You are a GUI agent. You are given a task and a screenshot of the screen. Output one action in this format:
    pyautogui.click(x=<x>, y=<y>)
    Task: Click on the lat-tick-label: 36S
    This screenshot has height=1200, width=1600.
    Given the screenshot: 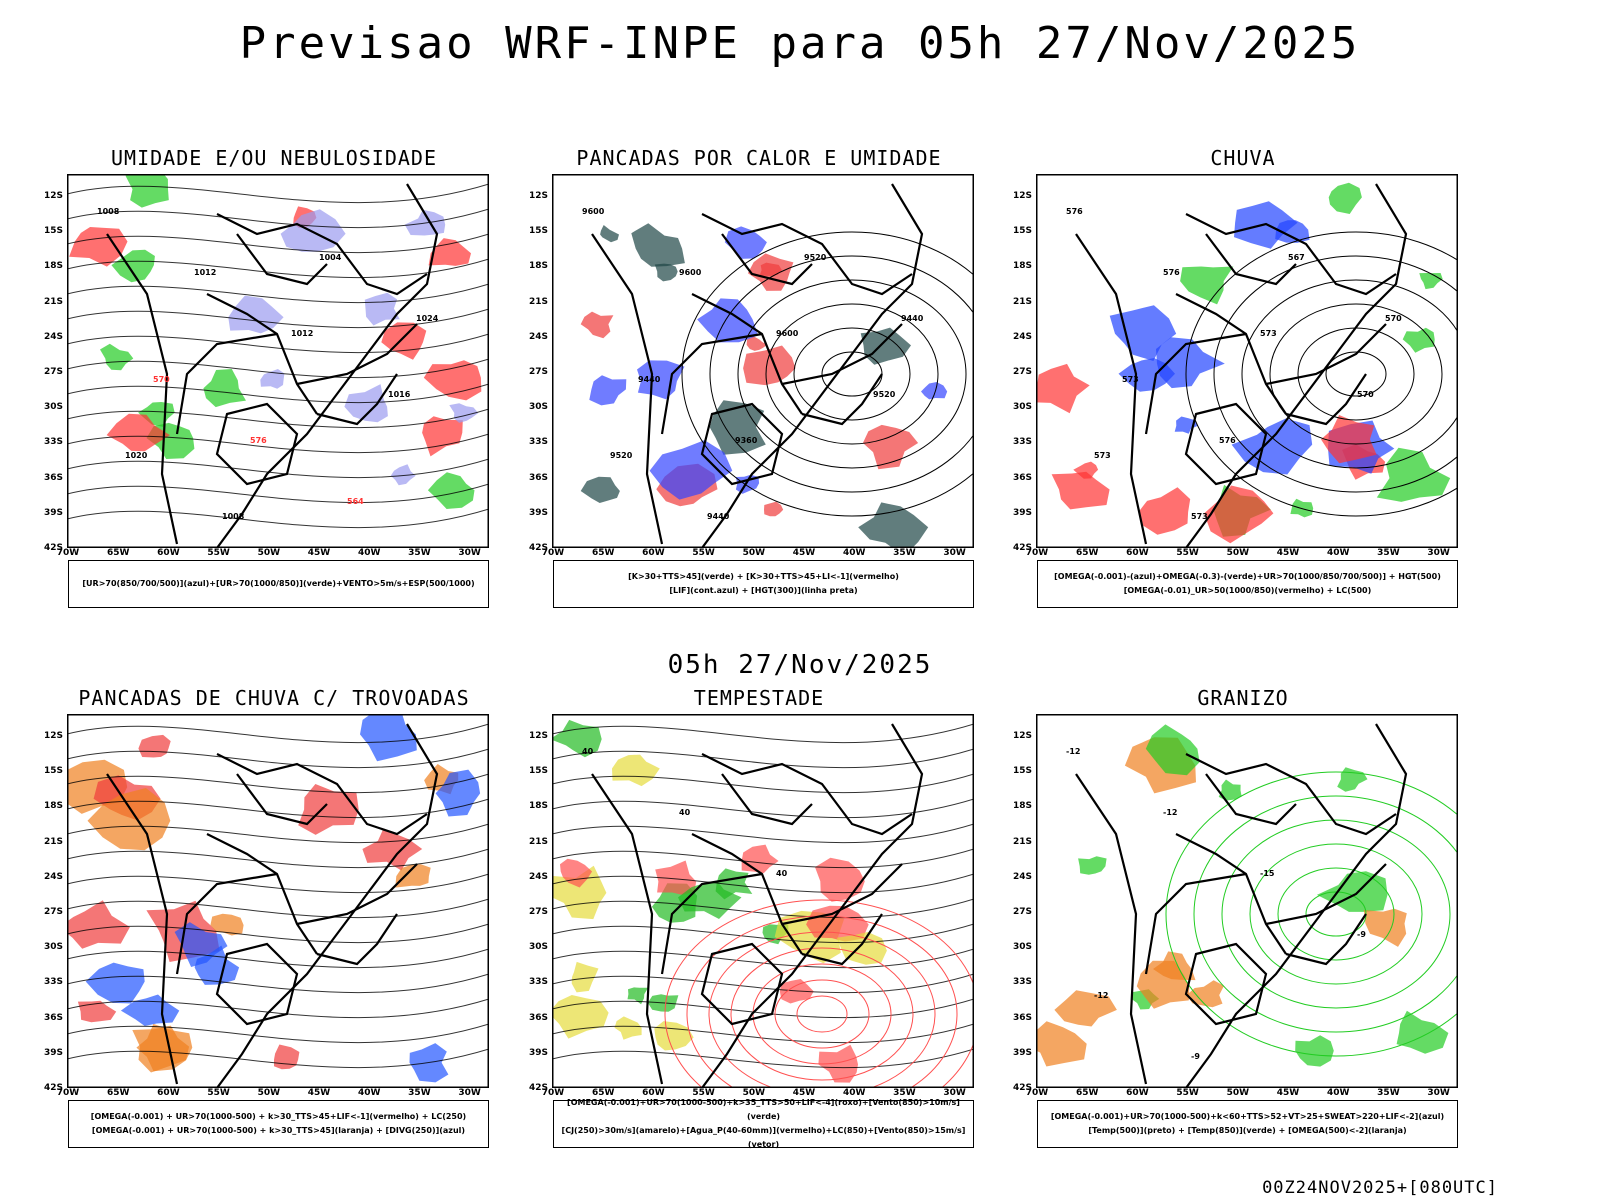 What is the action you would take?
    pyautogui.click(x=538, y=477)
    